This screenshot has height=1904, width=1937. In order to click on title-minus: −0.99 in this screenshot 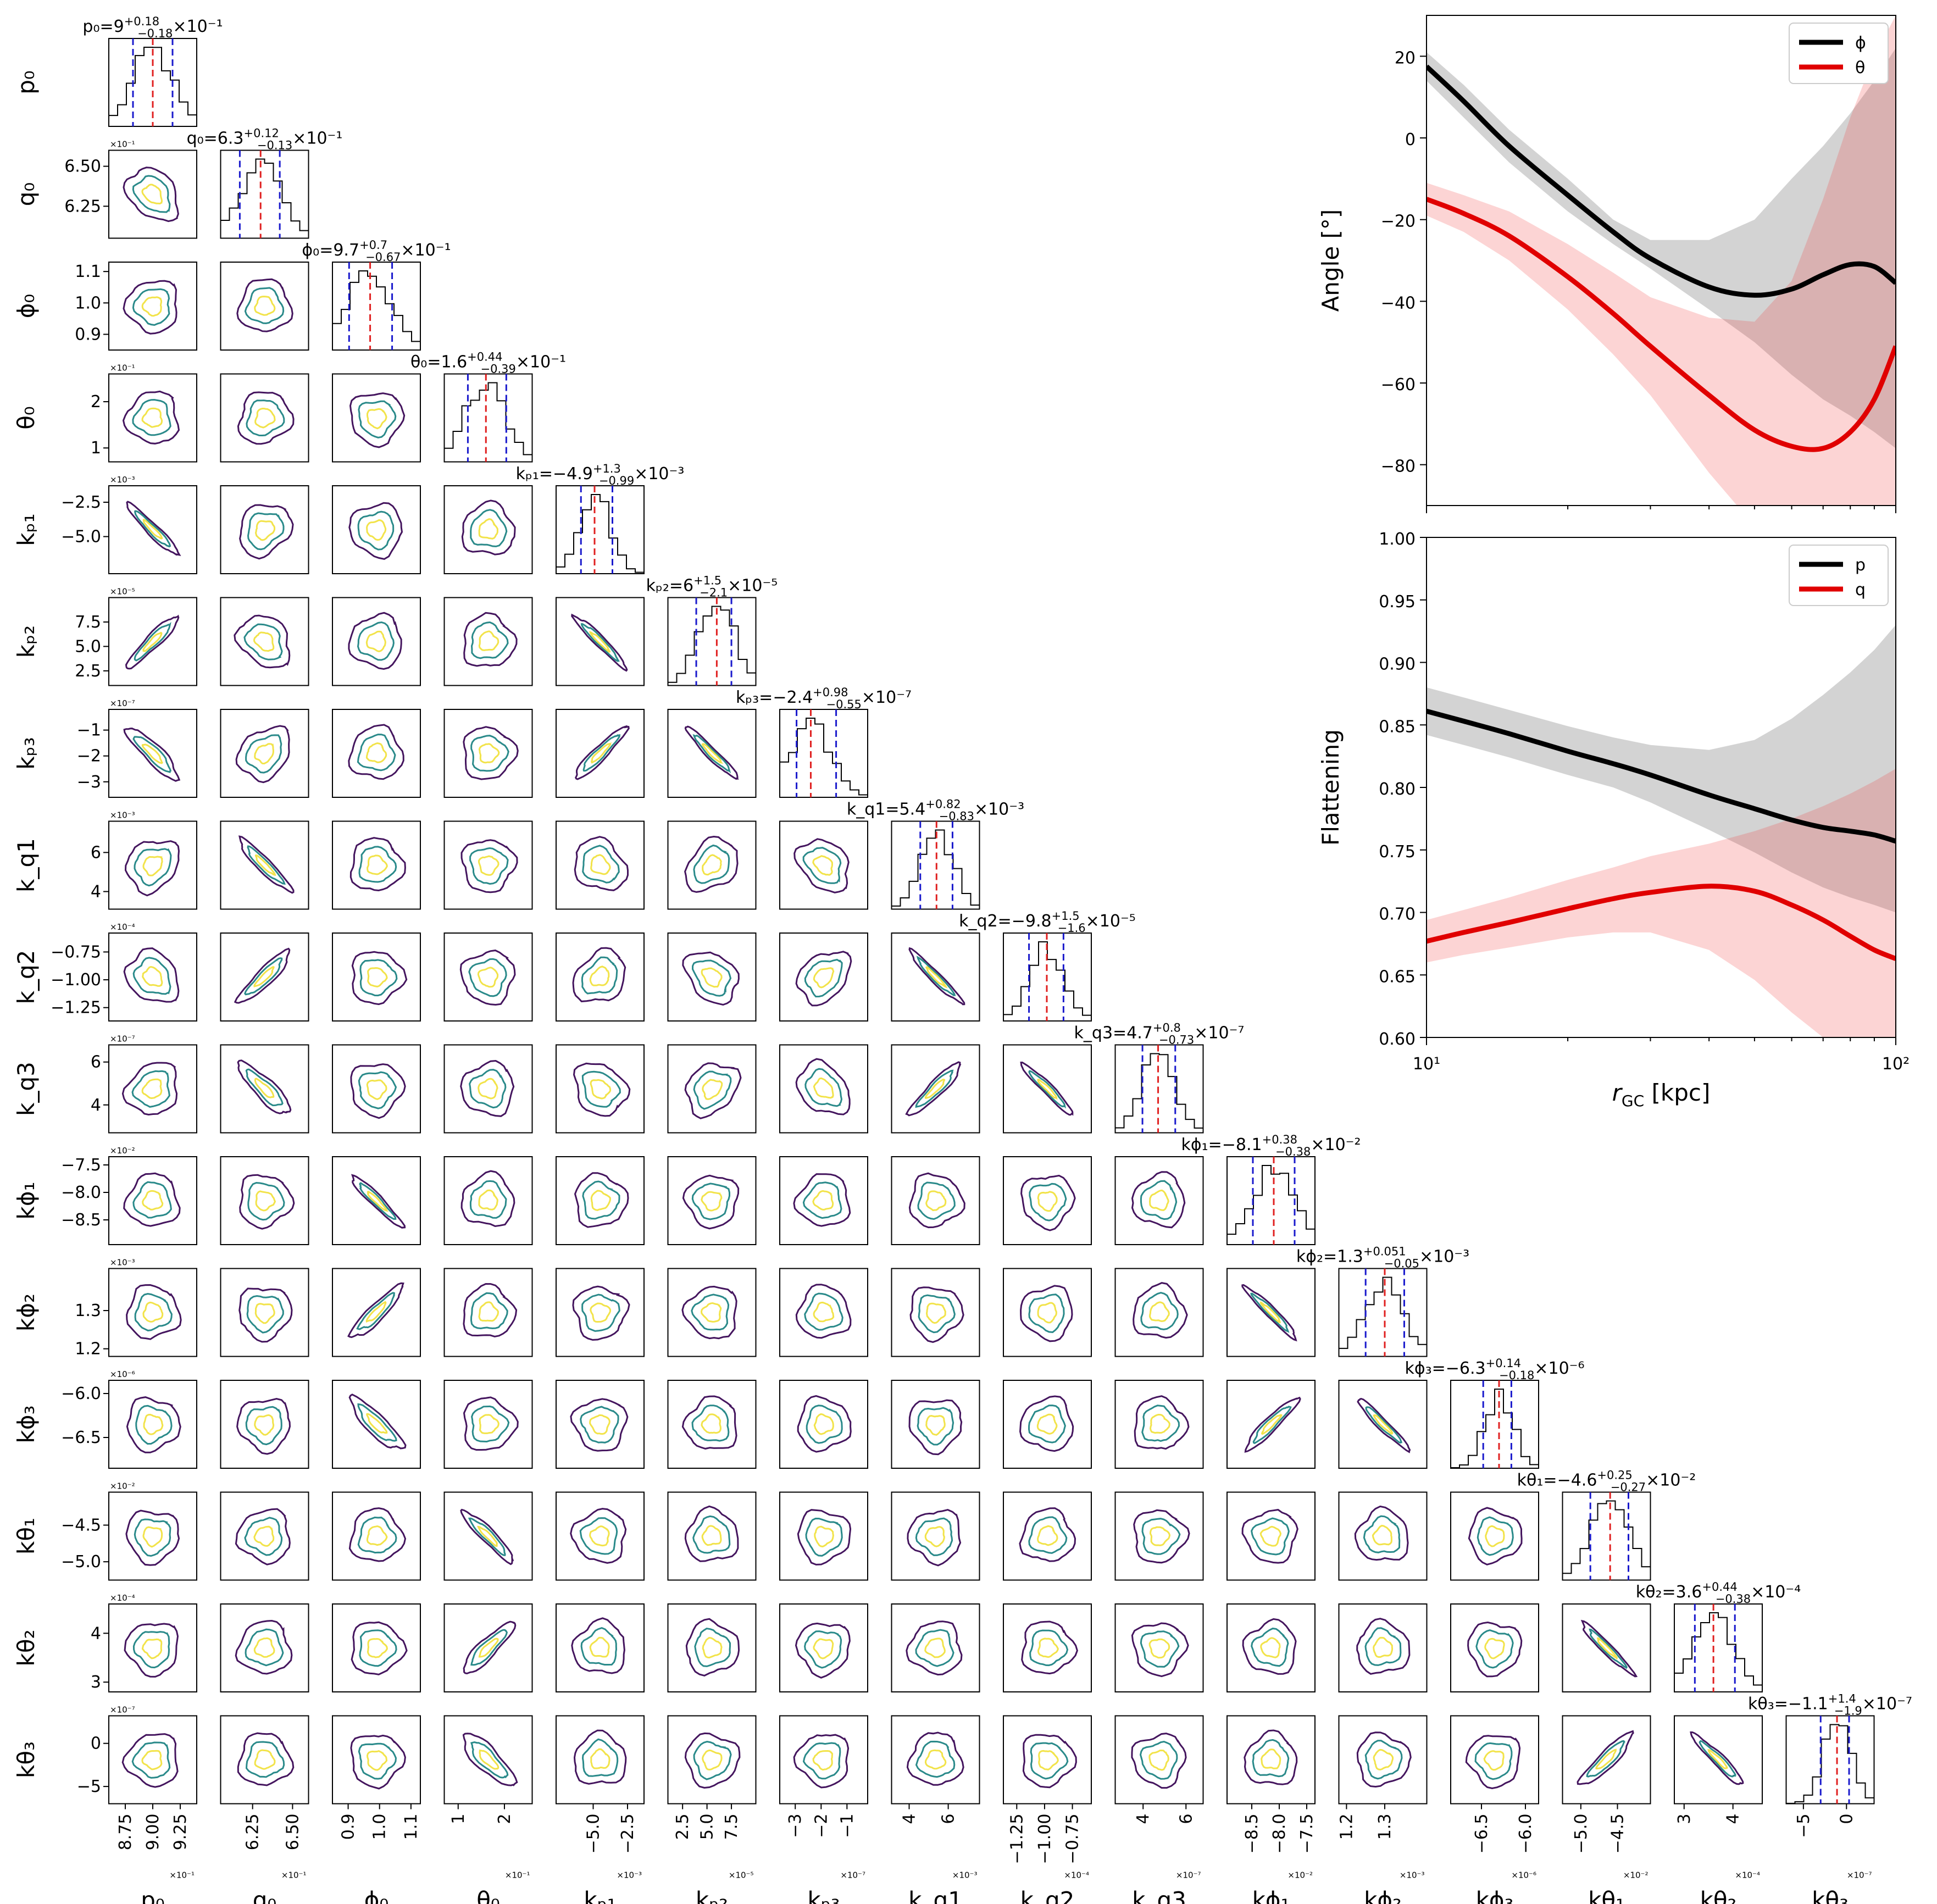, I will do `click(616, 480)`.